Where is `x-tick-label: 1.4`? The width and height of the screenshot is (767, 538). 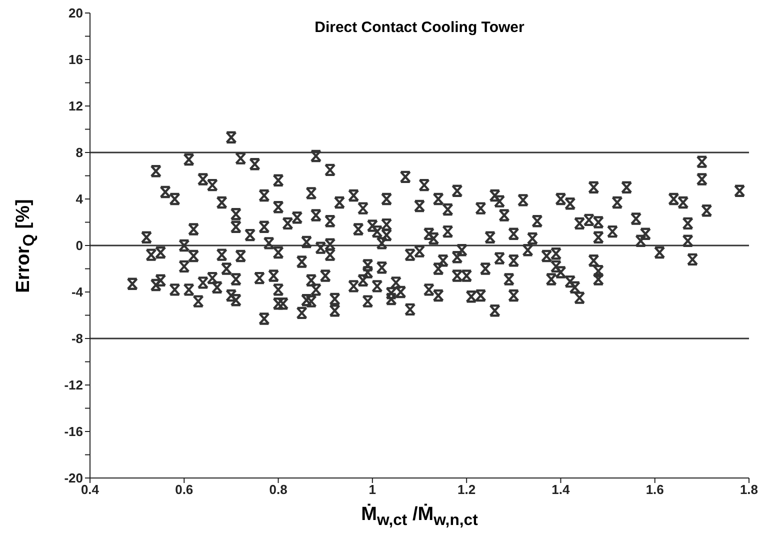
x-tick-label: 1.4 is located at coordinates (561, 490).